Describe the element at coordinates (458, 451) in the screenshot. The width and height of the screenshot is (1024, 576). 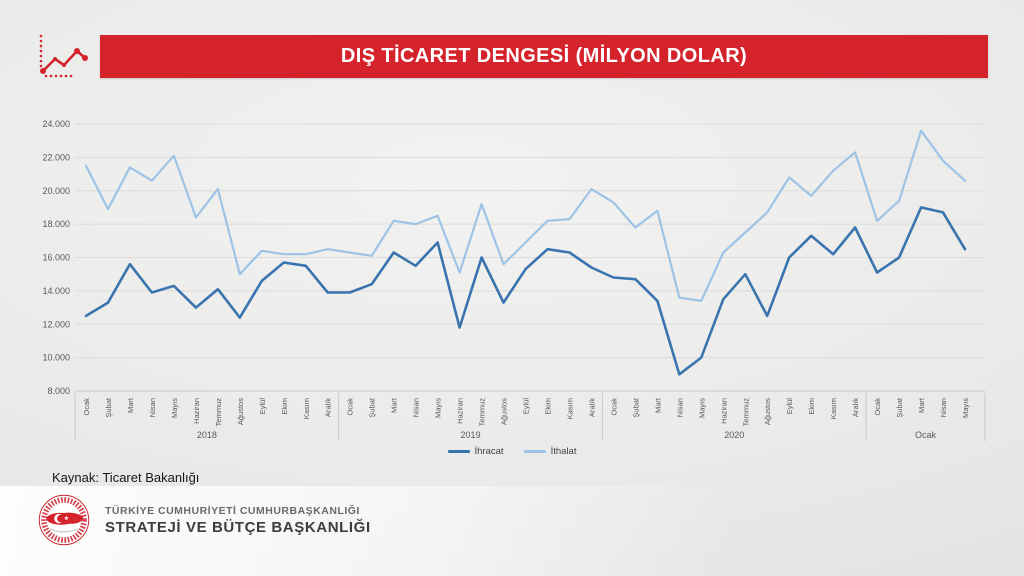
I see `ihracat-line-swatch` at that location.